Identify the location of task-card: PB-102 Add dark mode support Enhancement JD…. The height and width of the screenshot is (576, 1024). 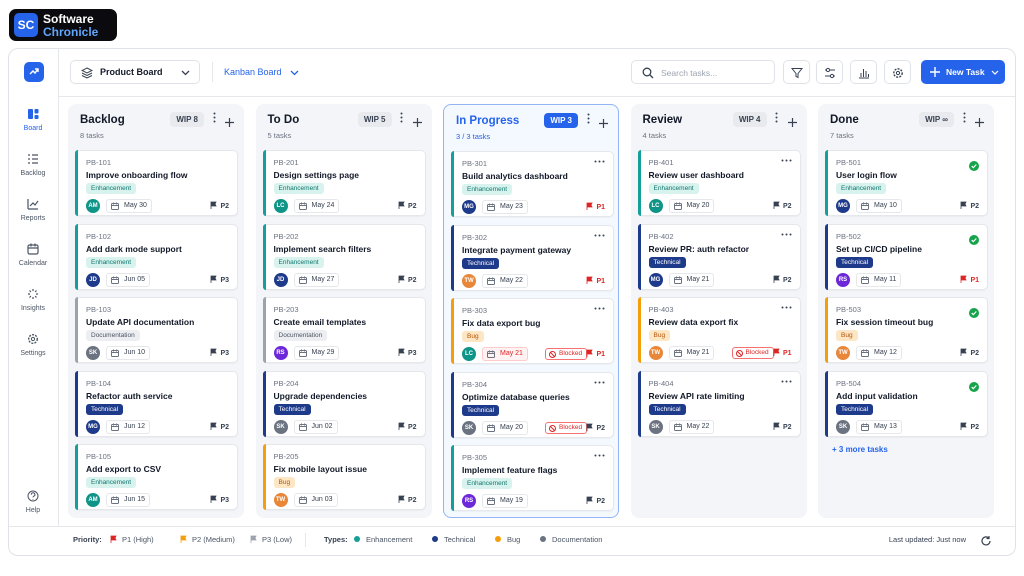
(156, 256).